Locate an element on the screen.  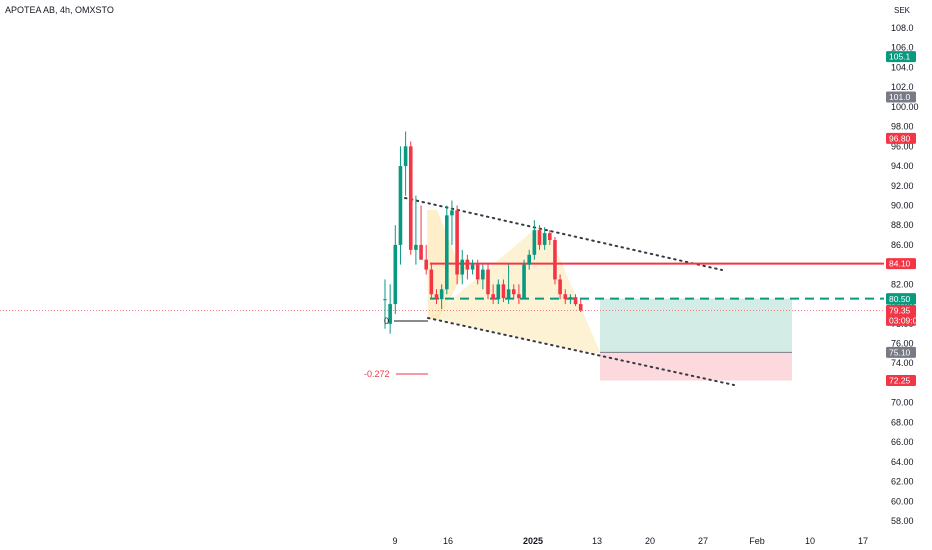
y-axis-tick-label: 96.00 is located at coordinates (902, 146).